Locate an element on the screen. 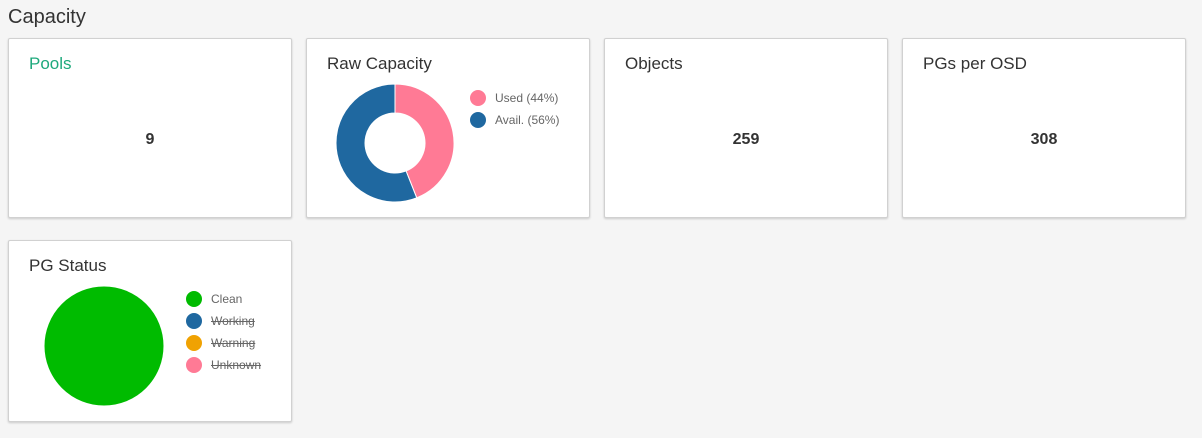 The height and width of the screenshot is (438, 1202). pools-link: Pools is located at coordinates (50, 63).